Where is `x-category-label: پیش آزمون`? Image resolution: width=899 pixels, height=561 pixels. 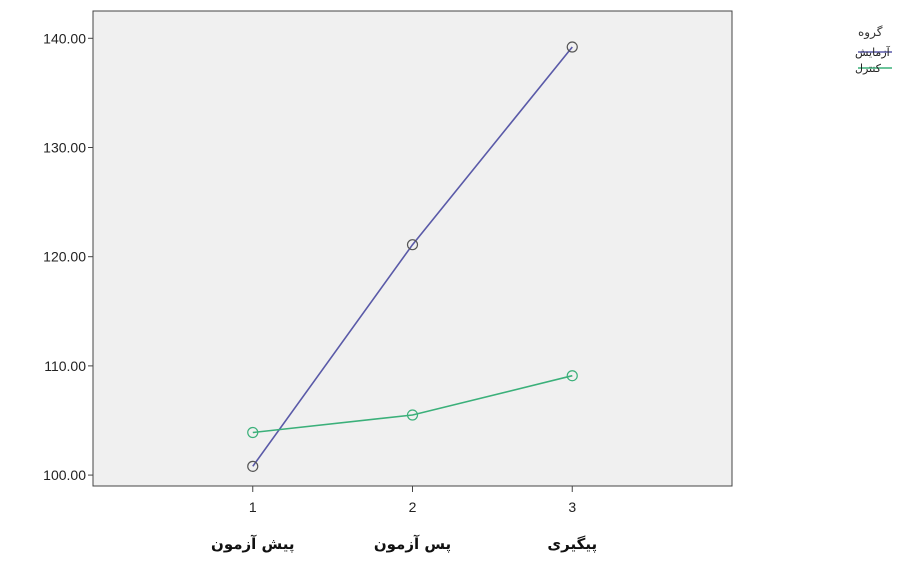 x-category-label: پیش آزمون is located at coordinates (252, 544).